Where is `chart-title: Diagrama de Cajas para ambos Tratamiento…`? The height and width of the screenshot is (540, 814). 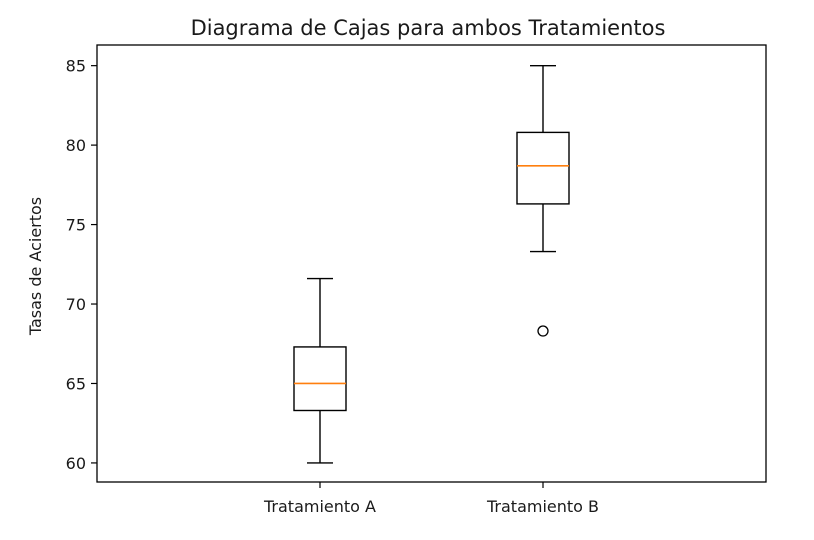 chart-title: Diagrama de Cajas para ambos Tratamiento… is located at coordinates (428, 28).